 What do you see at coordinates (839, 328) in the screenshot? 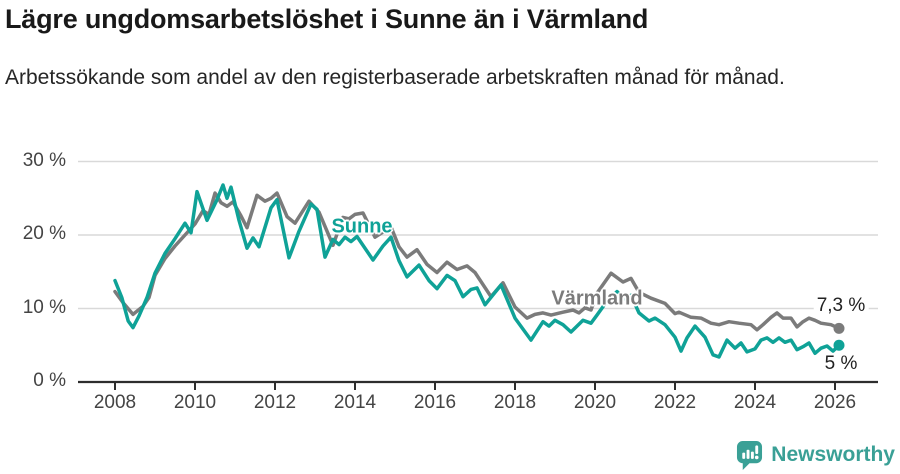
I see `end-dot-värmland` at bounding box center [839, 328].